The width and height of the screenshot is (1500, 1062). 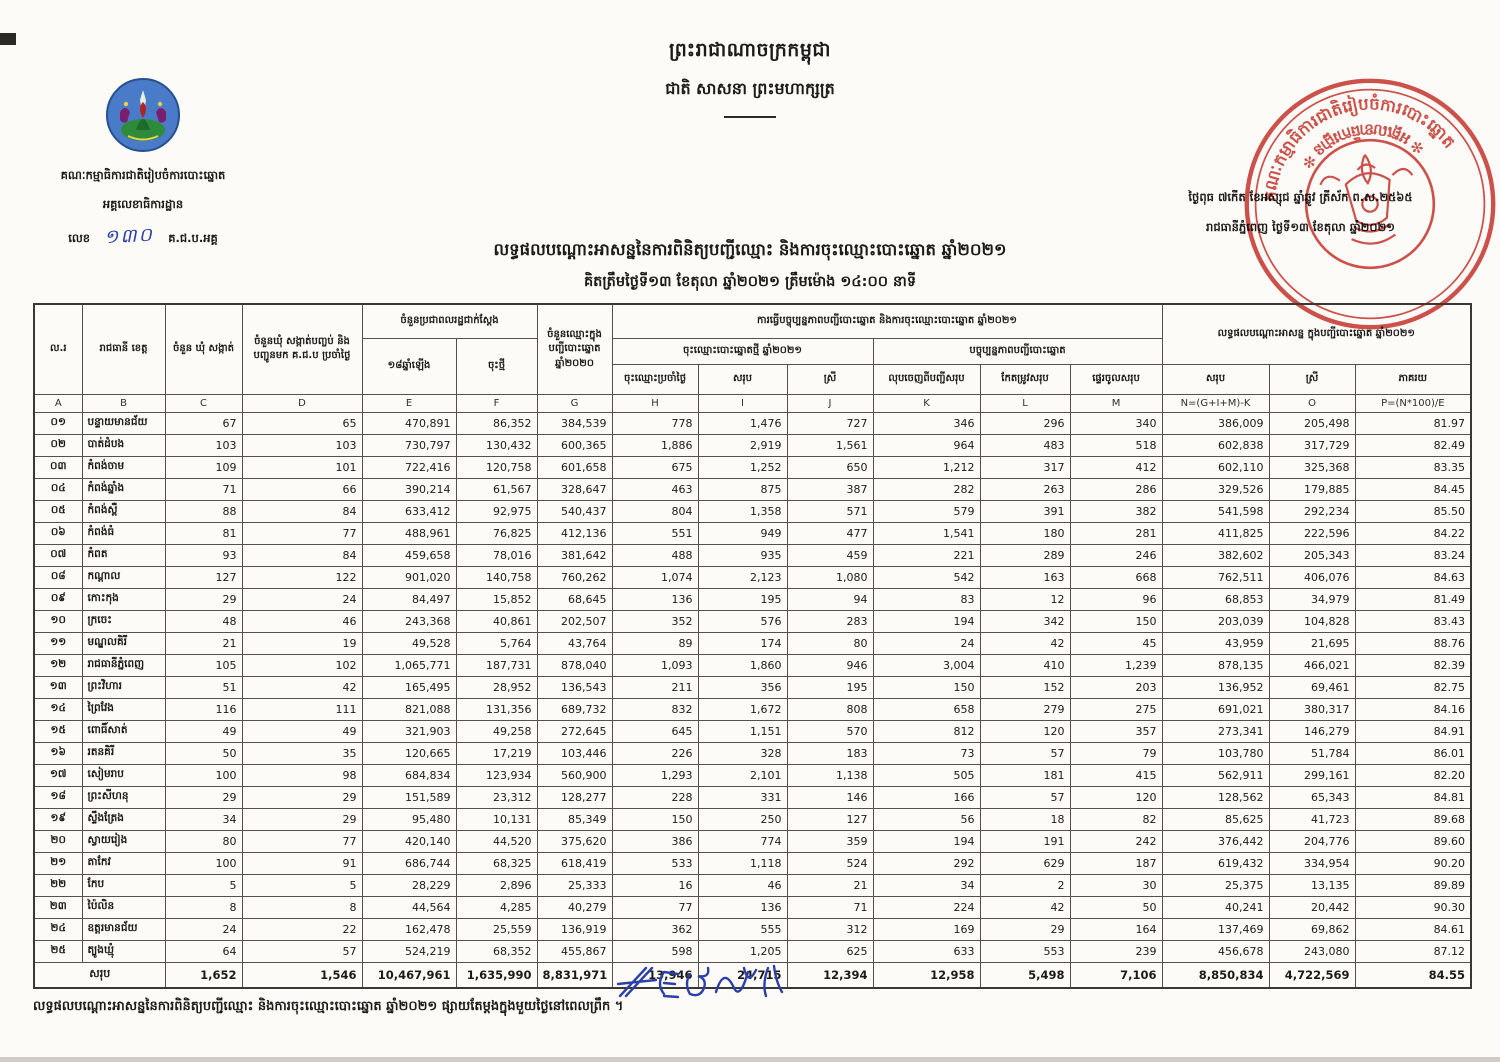 What do you see at coordinates (409, 951) in the screenshot?
I see `cell-value: 524,219` at bounding box center [409, 951].